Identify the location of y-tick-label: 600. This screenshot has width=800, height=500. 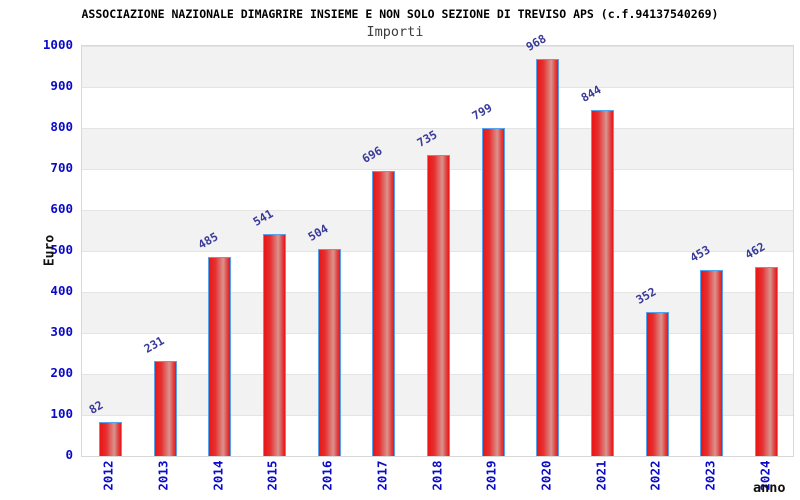
(61, 208).